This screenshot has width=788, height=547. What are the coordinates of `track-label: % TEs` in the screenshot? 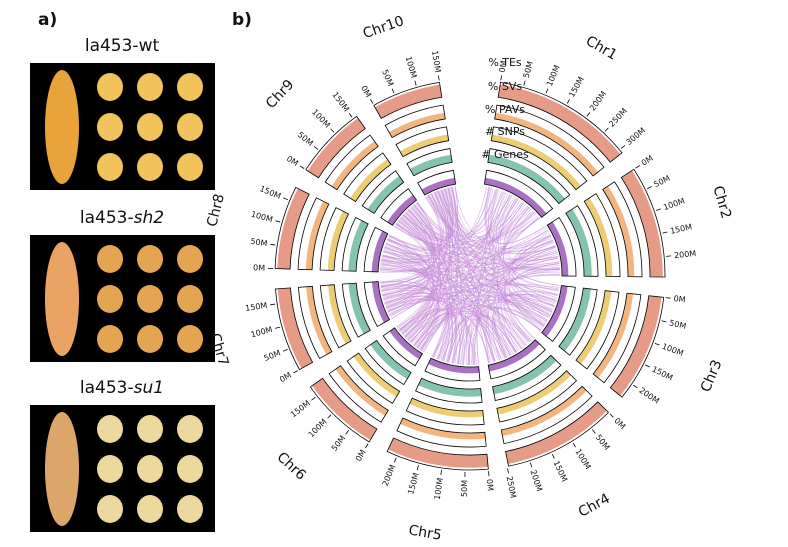 It's located at (505, 62).